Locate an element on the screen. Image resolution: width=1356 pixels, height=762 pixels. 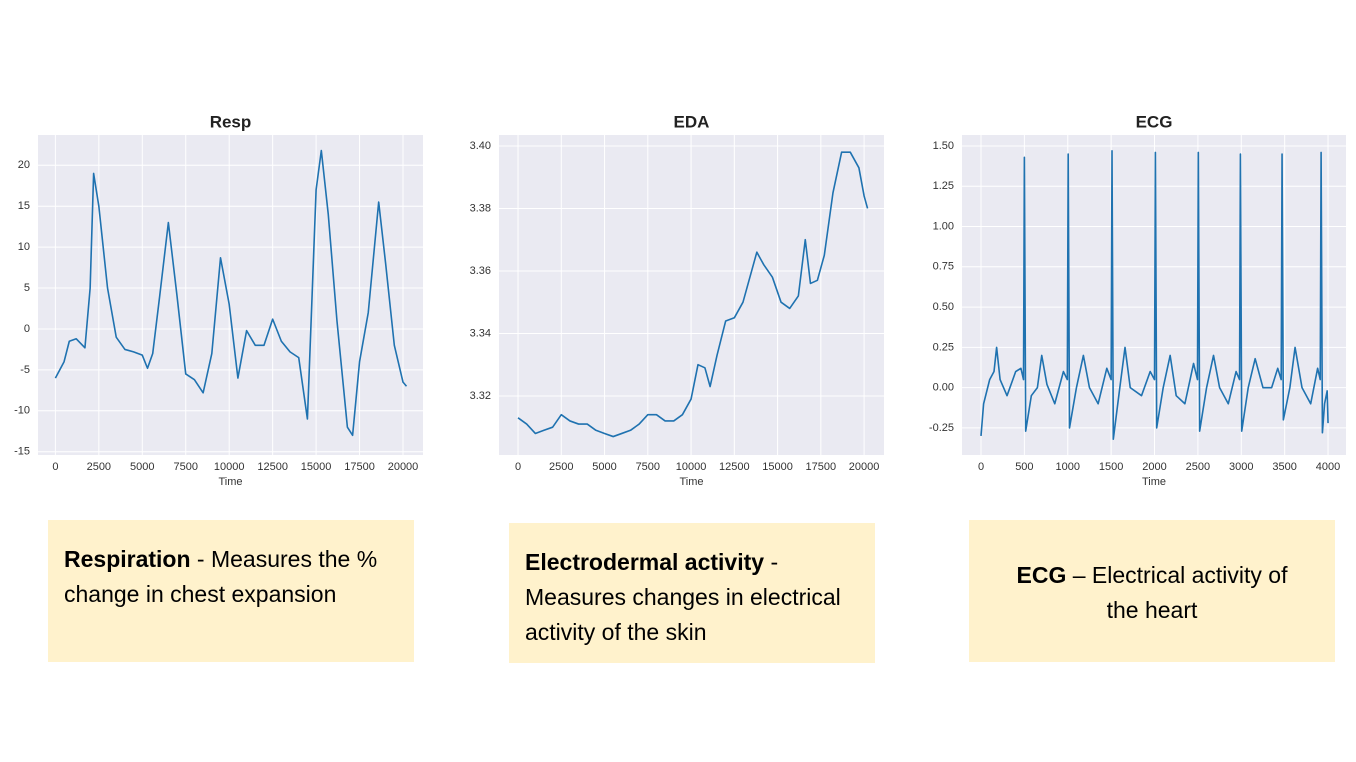
y-tick-label: 3.34 is located at coordinates (480, 333).